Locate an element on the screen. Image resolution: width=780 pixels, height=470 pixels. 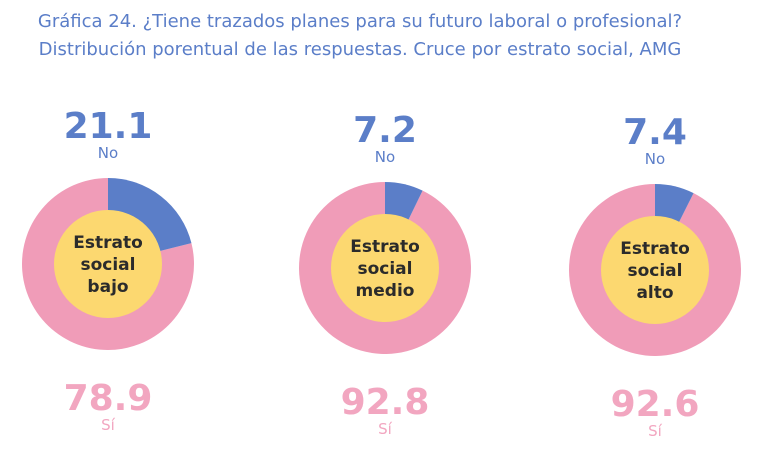
no-value-label: 21.1 is located at coordinates (108, 126).